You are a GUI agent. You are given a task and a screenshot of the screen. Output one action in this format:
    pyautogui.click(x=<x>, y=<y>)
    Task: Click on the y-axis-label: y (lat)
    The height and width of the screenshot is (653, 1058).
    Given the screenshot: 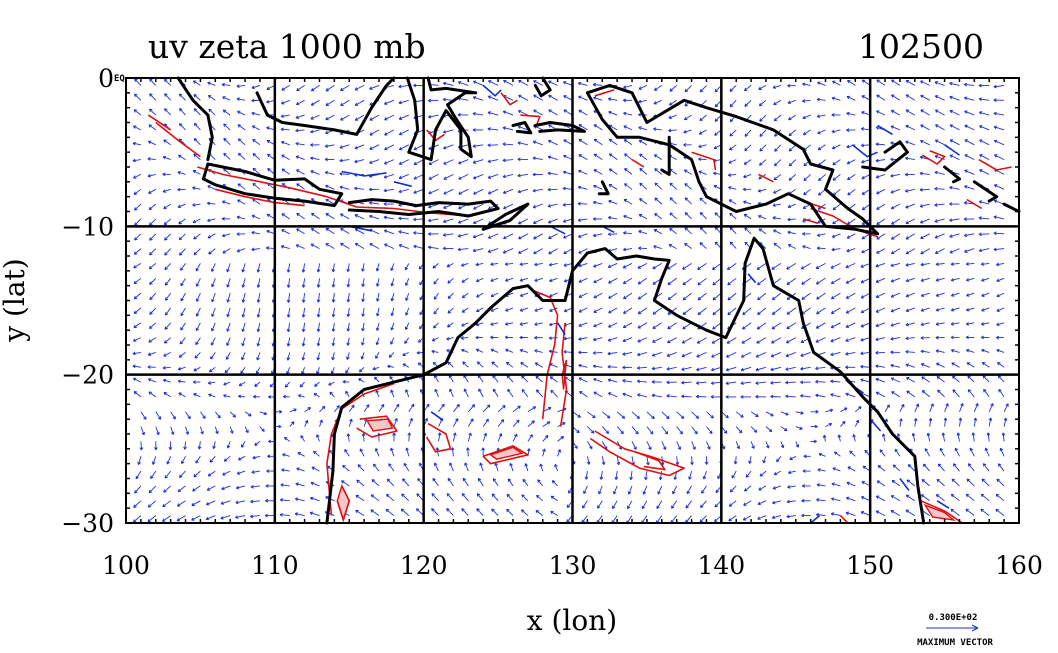 What is the action you would take?
    pyautogui.click(x=15, y=300)
    